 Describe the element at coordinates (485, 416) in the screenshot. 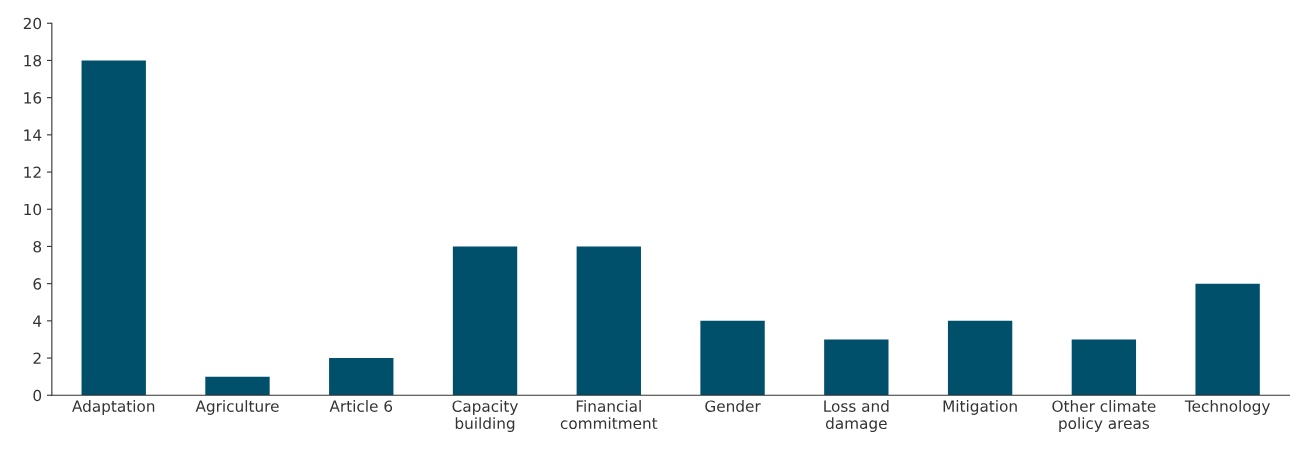

I see `x-tick-label: Capacity building` at that location.